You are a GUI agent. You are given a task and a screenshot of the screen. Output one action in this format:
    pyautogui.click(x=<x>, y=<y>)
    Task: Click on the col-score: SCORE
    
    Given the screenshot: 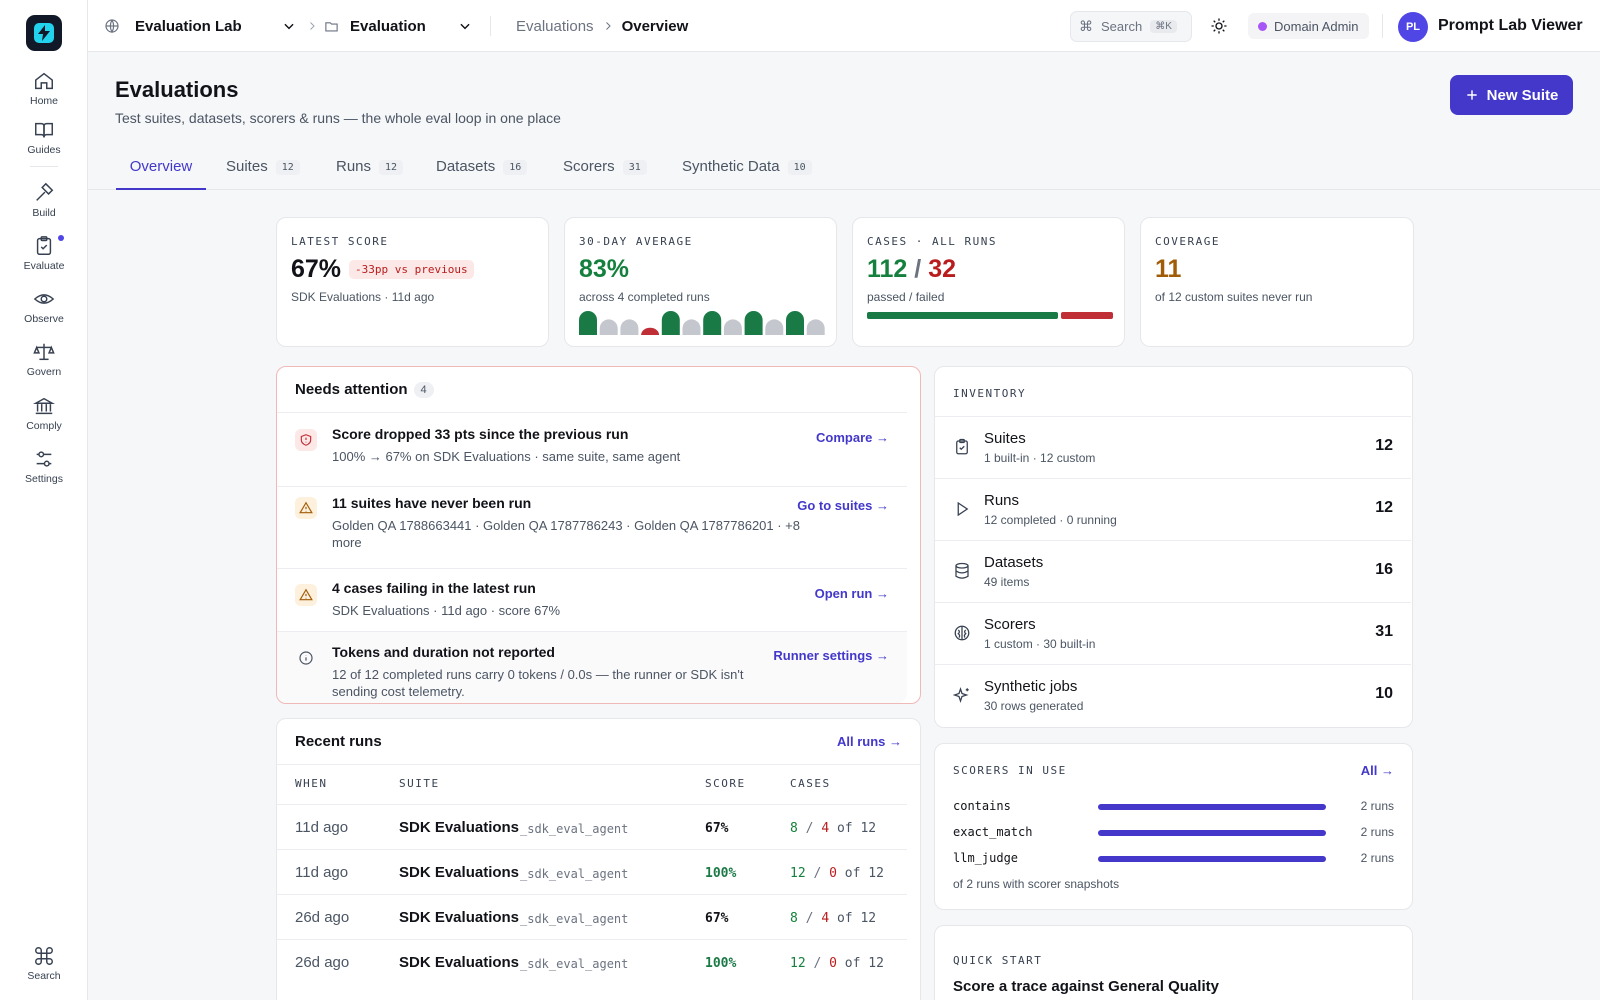 What is the action you would take?
    pyautogui.click(x=725, y=783)
    